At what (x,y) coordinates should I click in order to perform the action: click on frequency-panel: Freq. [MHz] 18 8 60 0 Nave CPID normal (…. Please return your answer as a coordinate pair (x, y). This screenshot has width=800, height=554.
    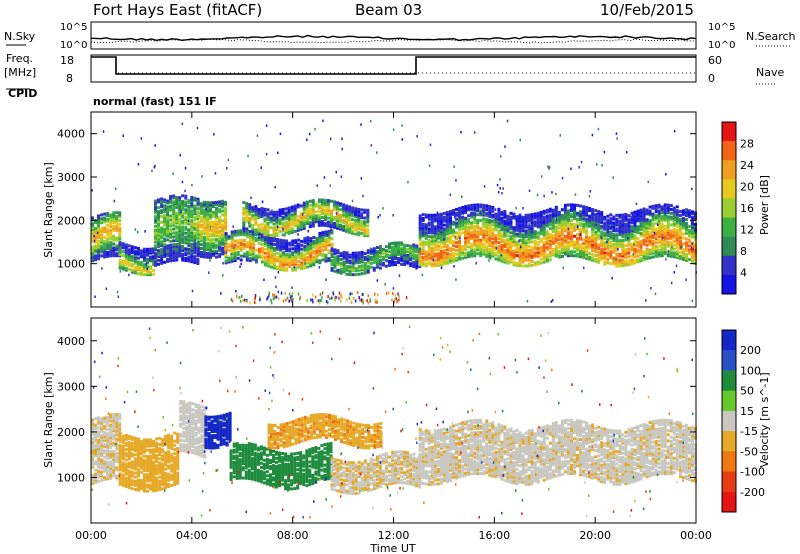
    Looking at the image, I should click on (394, 80).